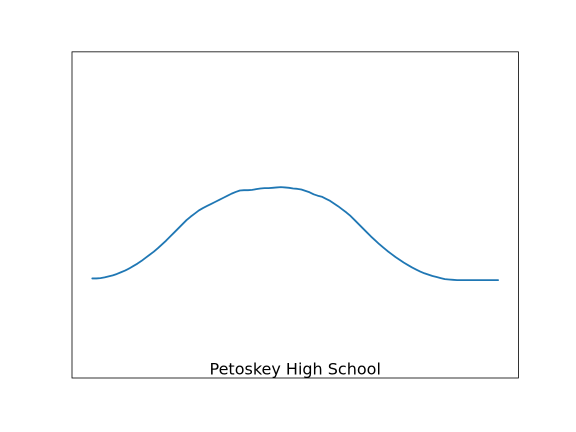  Describe the element at coordinates (295, 368) in the screenshot. I see `school-name-label: Petoskey High School` at that location.